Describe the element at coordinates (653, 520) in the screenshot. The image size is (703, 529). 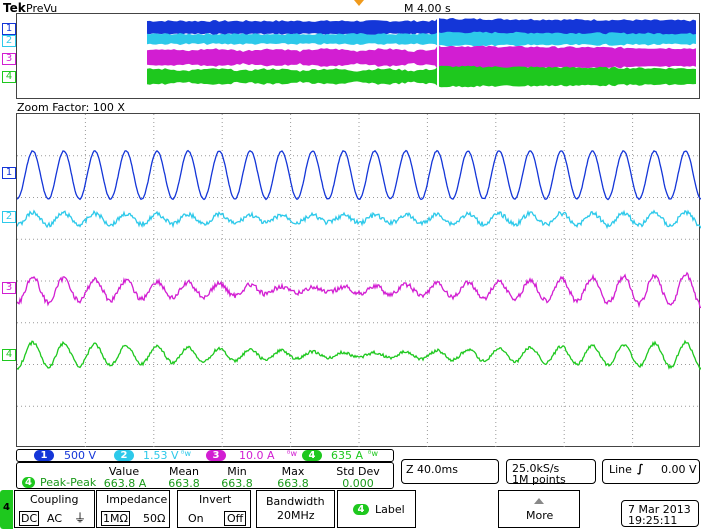
I see `time-value: 19:25:11` at that location.